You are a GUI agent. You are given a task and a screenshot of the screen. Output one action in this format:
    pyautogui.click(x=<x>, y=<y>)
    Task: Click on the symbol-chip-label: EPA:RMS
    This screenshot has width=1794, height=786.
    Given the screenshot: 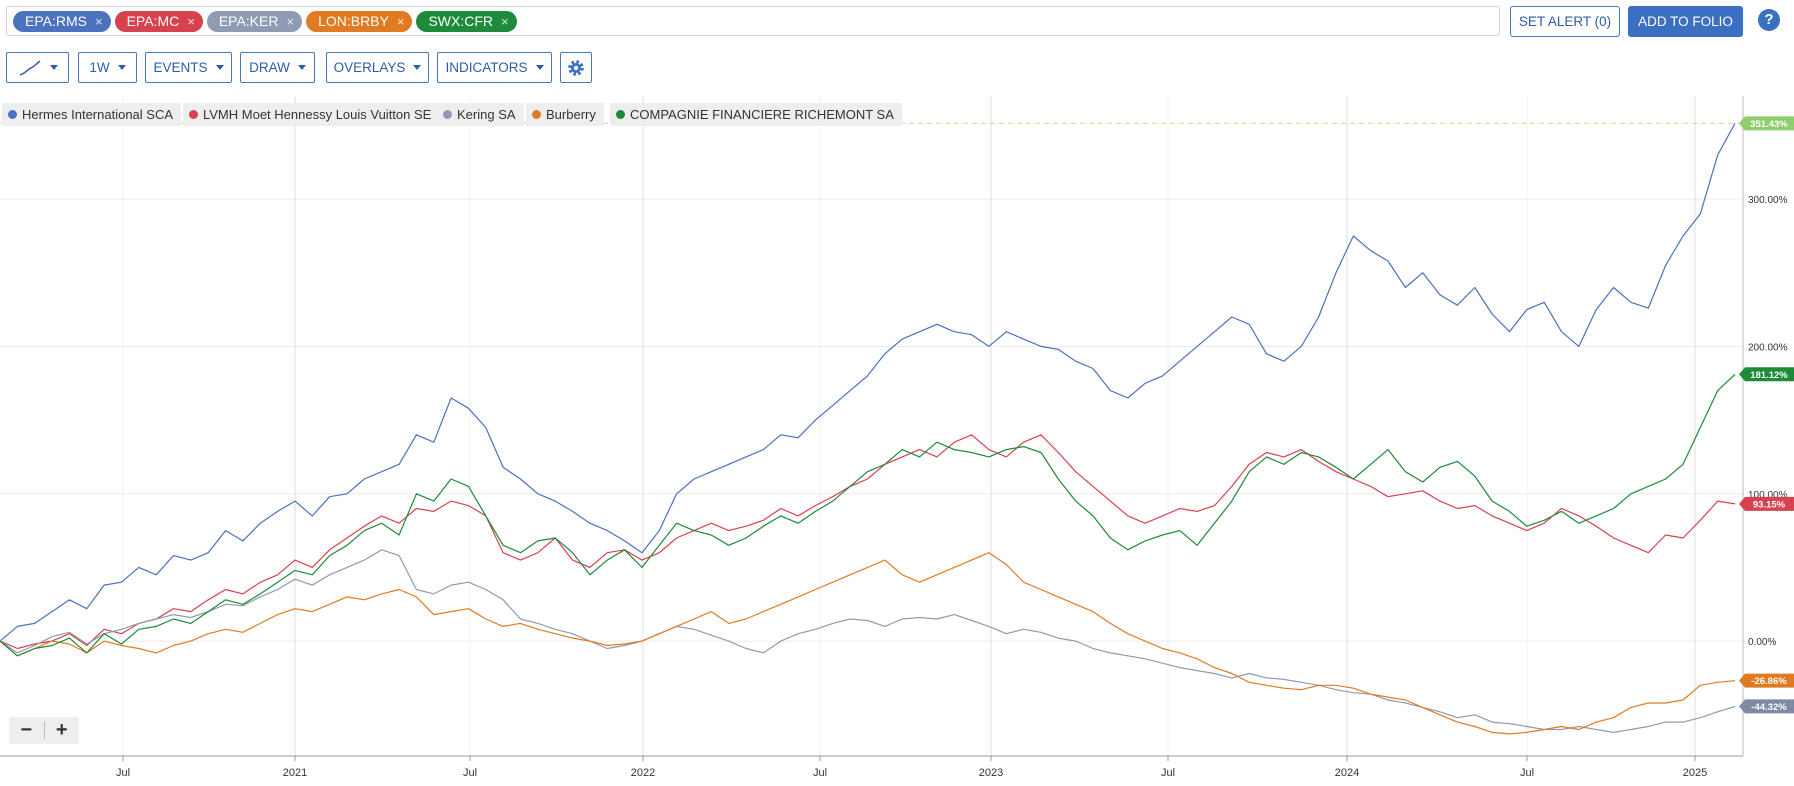 What is the action you would take?
    pyautogui.click(x=56, y=21)
    